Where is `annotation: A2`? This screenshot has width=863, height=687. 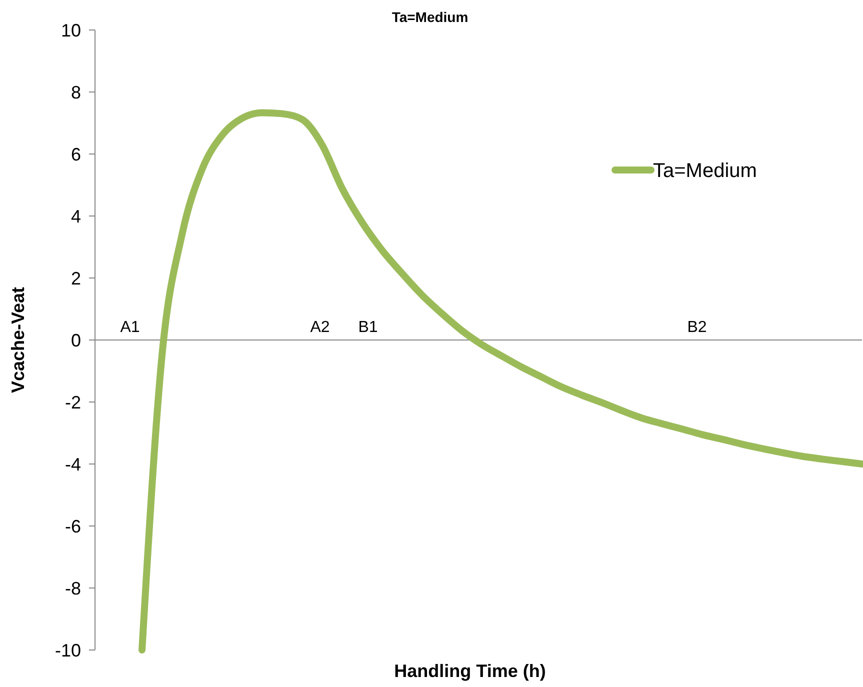
annotation: A2 is located at coordinates (320, 327).